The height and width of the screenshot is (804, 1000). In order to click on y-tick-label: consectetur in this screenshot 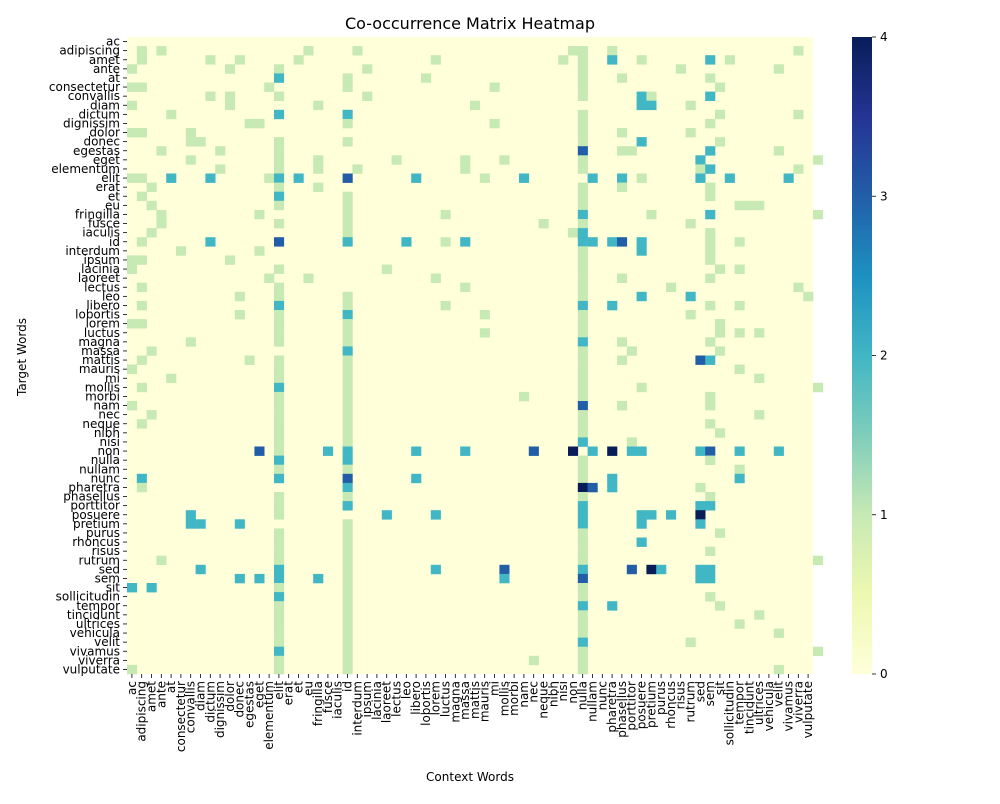, I will do `click(84, 87)`.